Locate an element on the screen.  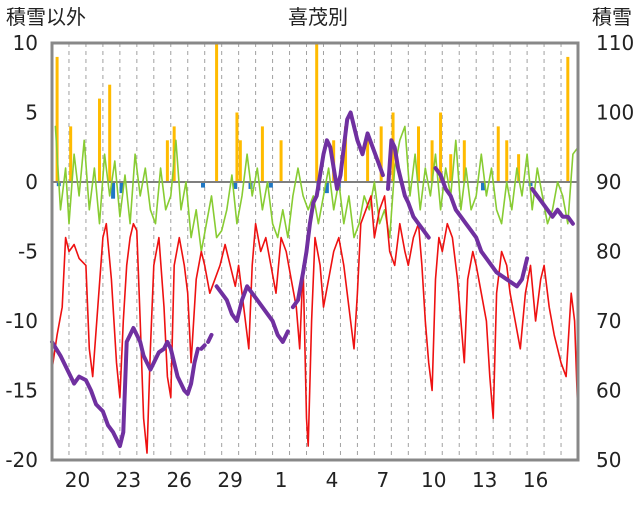
y-right-tick-label: 90 is located at coordinates (608, 182).